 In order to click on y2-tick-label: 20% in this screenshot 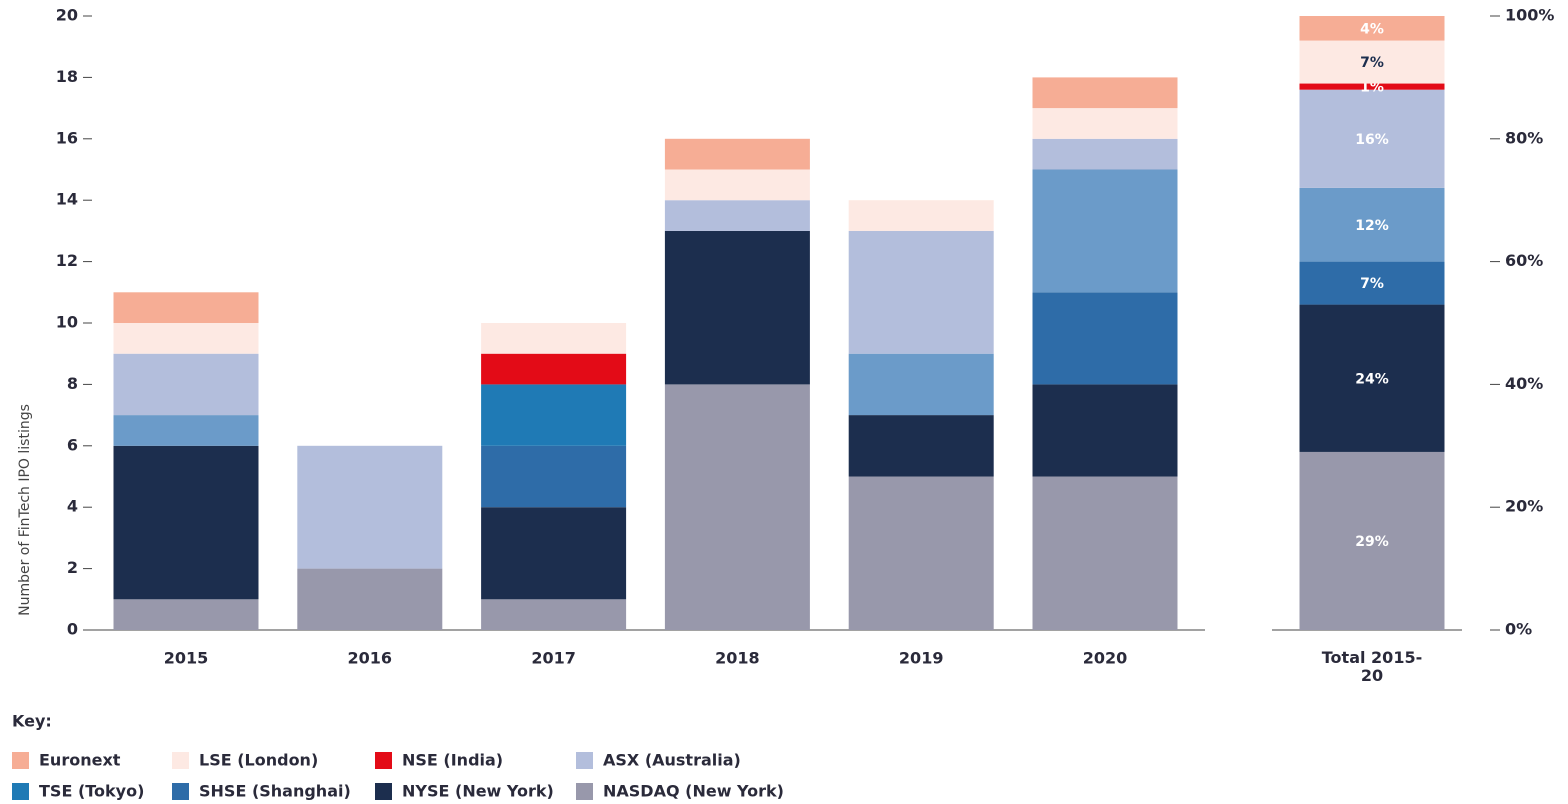, I will do `click(1524, 506)`.